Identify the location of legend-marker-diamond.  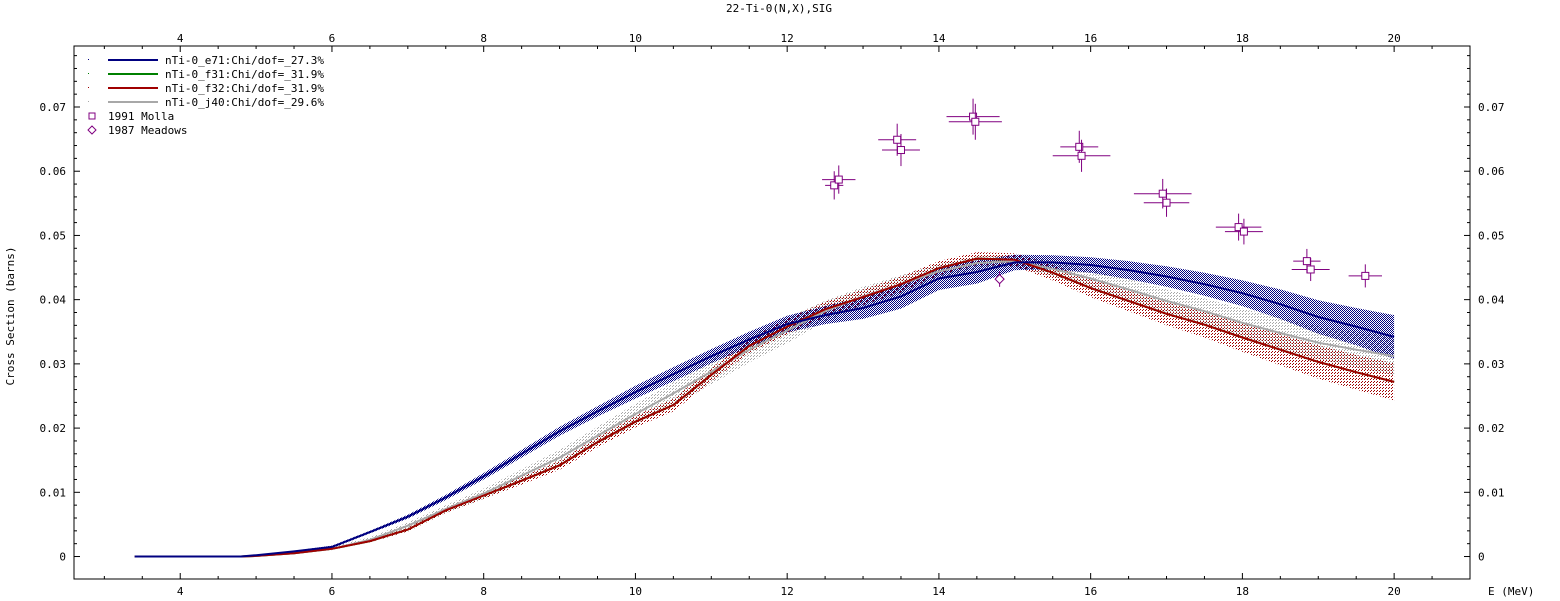
(92, 130).